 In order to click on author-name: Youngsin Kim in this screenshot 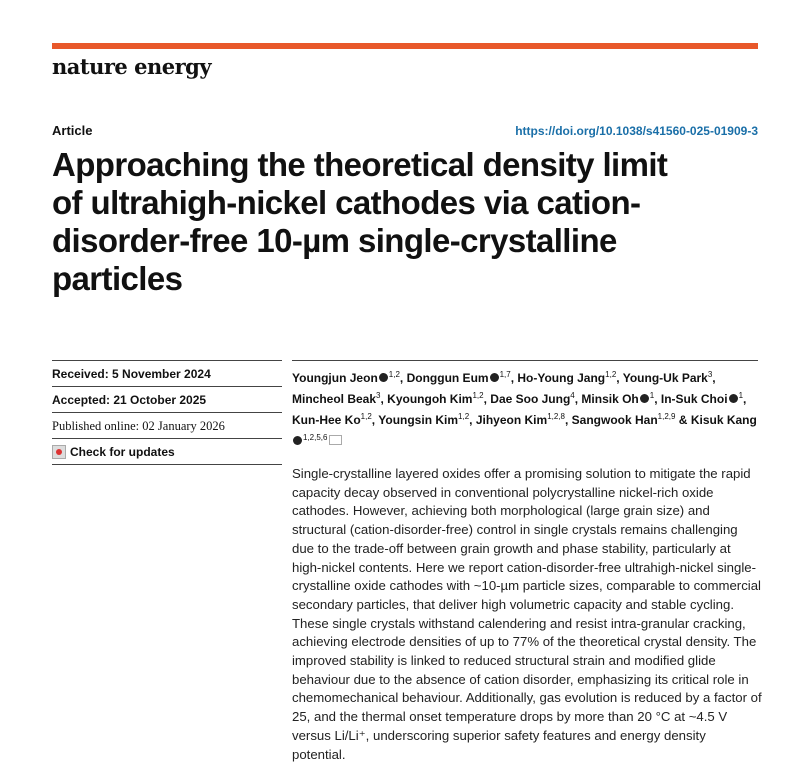, I will do `click(418, 420)`.